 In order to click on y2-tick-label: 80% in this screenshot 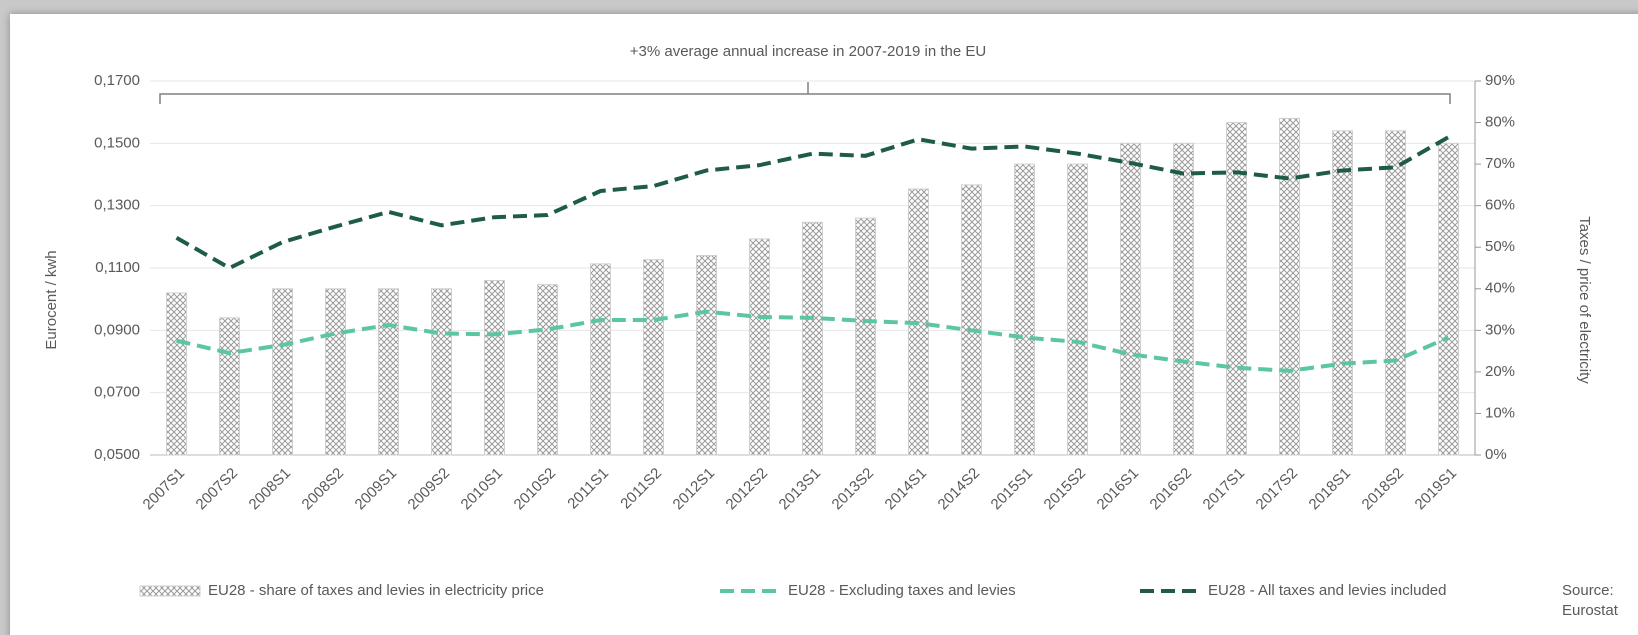, I will do `click(1500, 122)`.